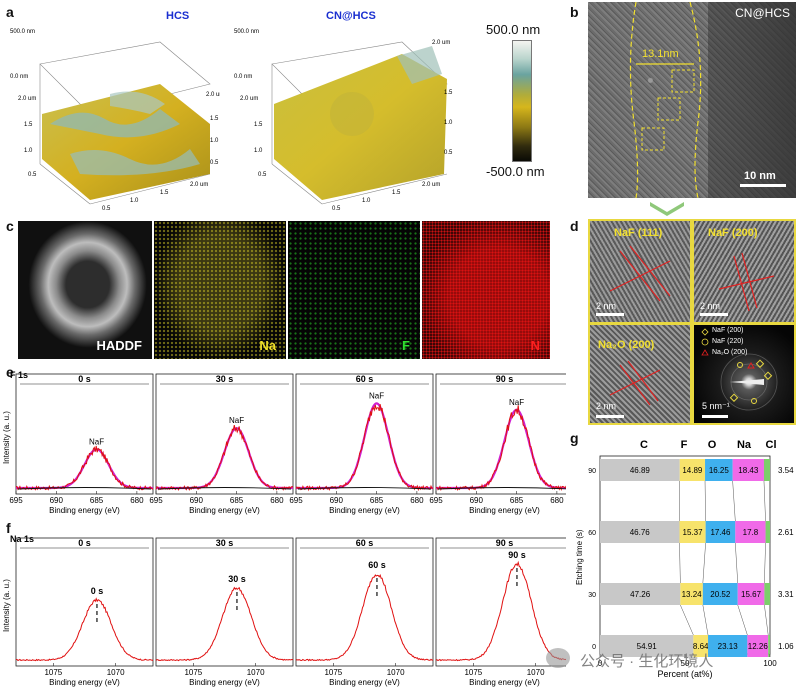 The image size is (799, 693). Describe the element at coordinates (515, 171) in the screenshot. I see `colorbar-bottom-label: -500.0 nm` at that location.